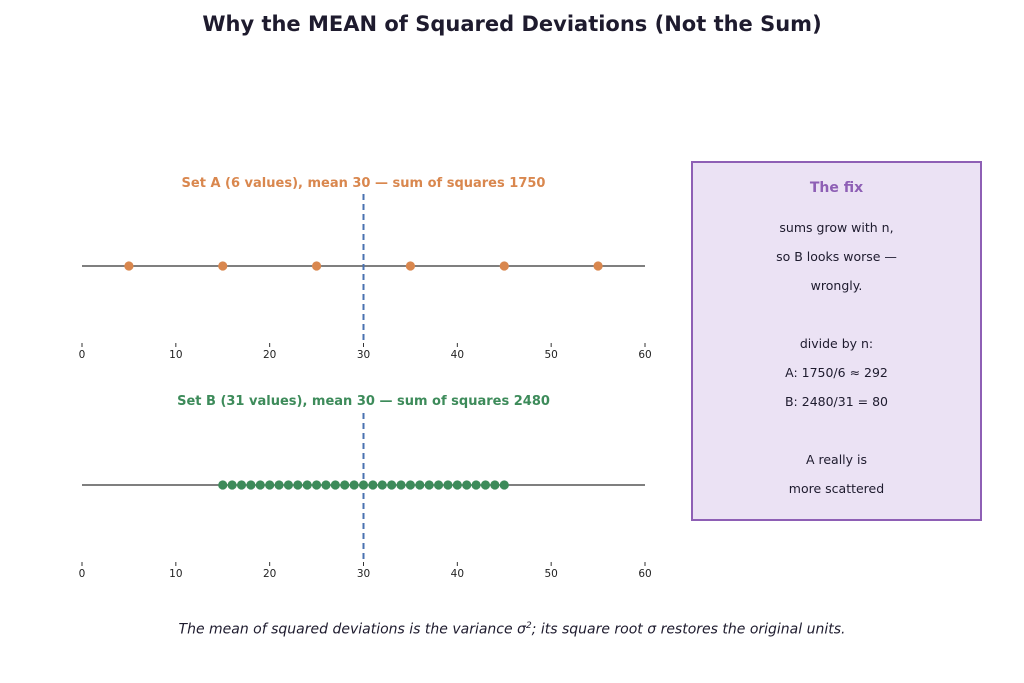 This screenshot has height=683, width=1024. What do you see at coordinates (528, 626) in the screenshot?
I see `footer-superscript: 2` at bounding box center [528, 626].